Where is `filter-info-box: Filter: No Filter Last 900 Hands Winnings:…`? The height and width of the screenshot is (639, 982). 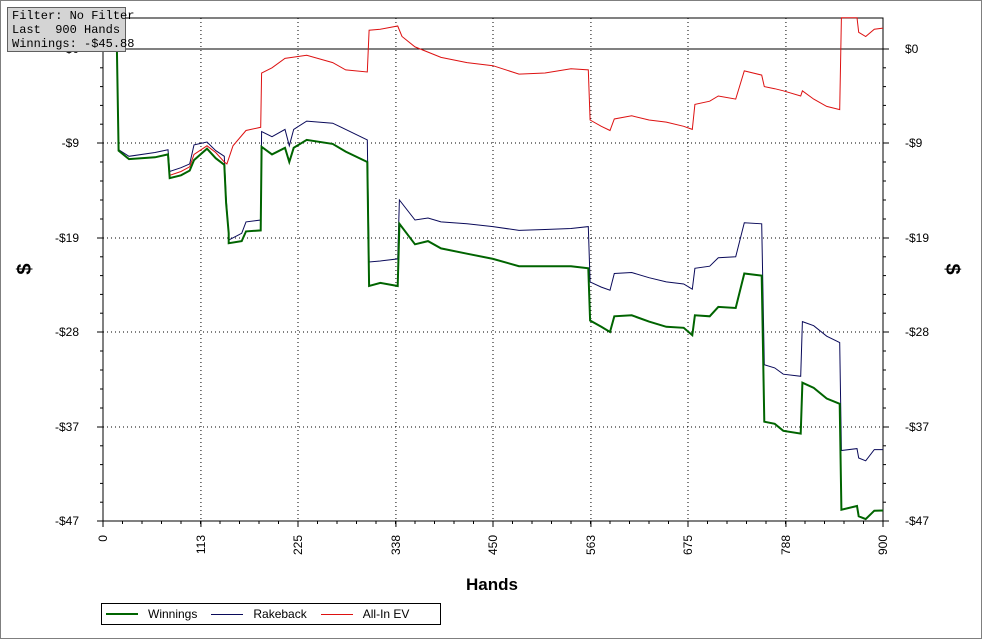 filter-info-box: Filter: No Filter Last 900 Hands Winnings:… is located at coordinates (71, 29).